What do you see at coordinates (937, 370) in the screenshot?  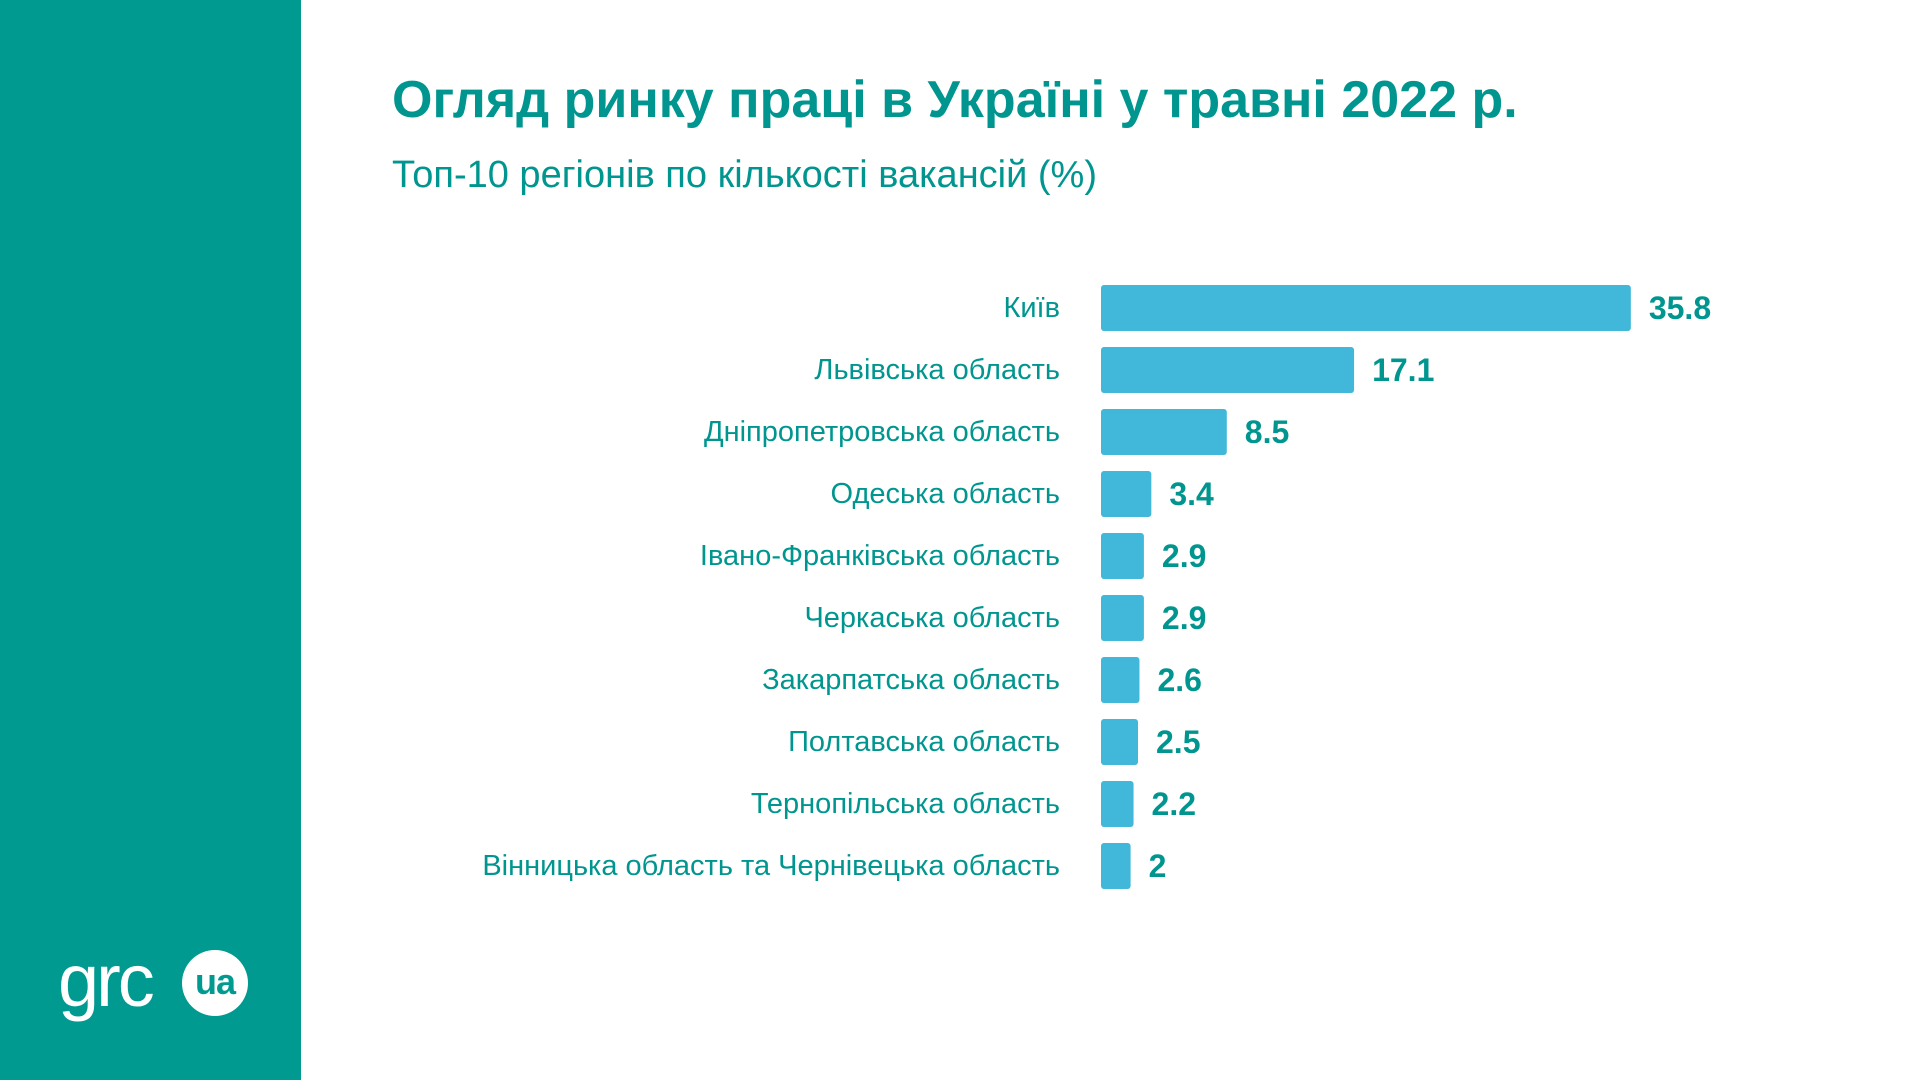 I see `category-label: Львівська область` at bounding box center [937, 370].